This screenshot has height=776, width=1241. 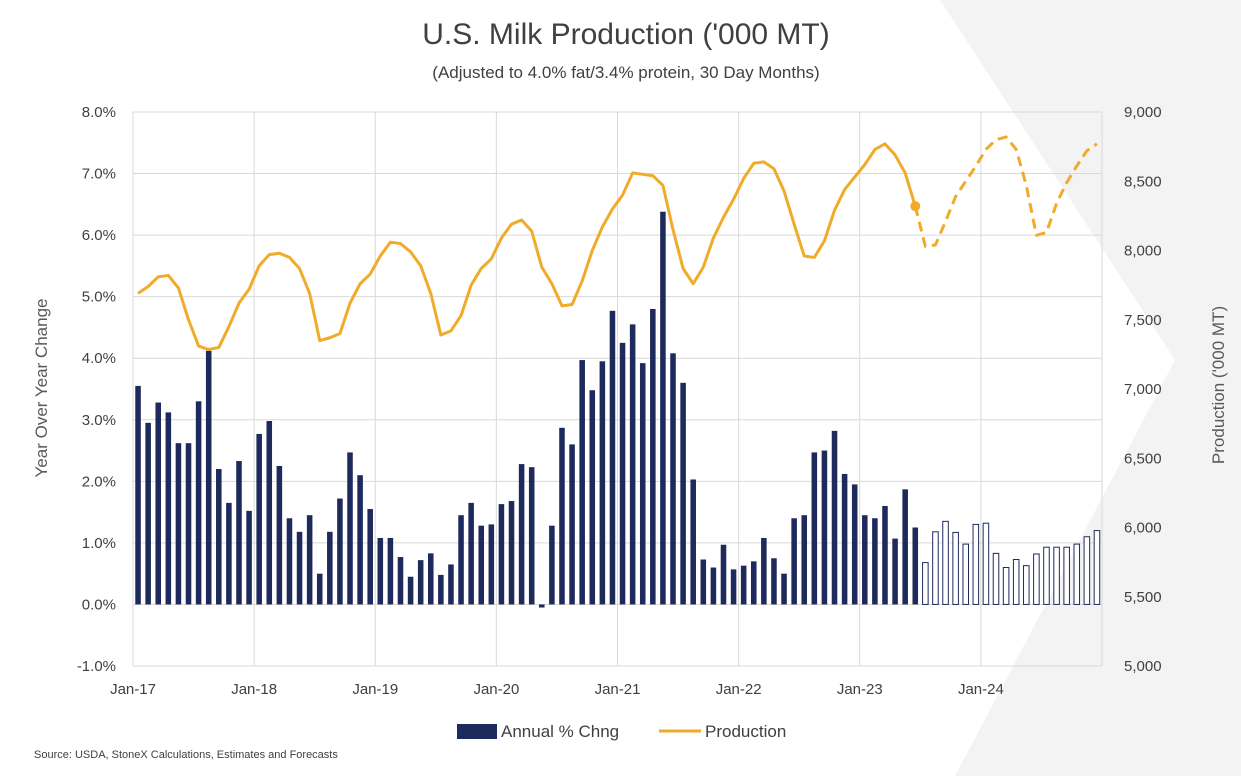 What do you see at coordinates (99, 174) in the screenshot?
I see `left-tick-label: 7.0%` at bounding box center [99, 174].